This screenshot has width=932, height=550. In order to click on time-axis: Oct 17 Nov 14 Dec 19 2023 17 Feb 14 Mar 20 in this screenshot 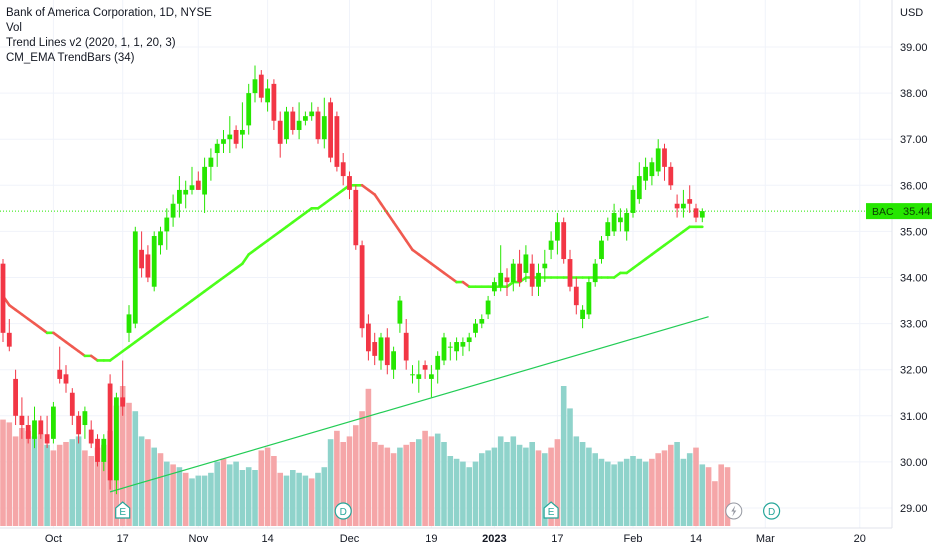, I will do `click(446, 536)`.